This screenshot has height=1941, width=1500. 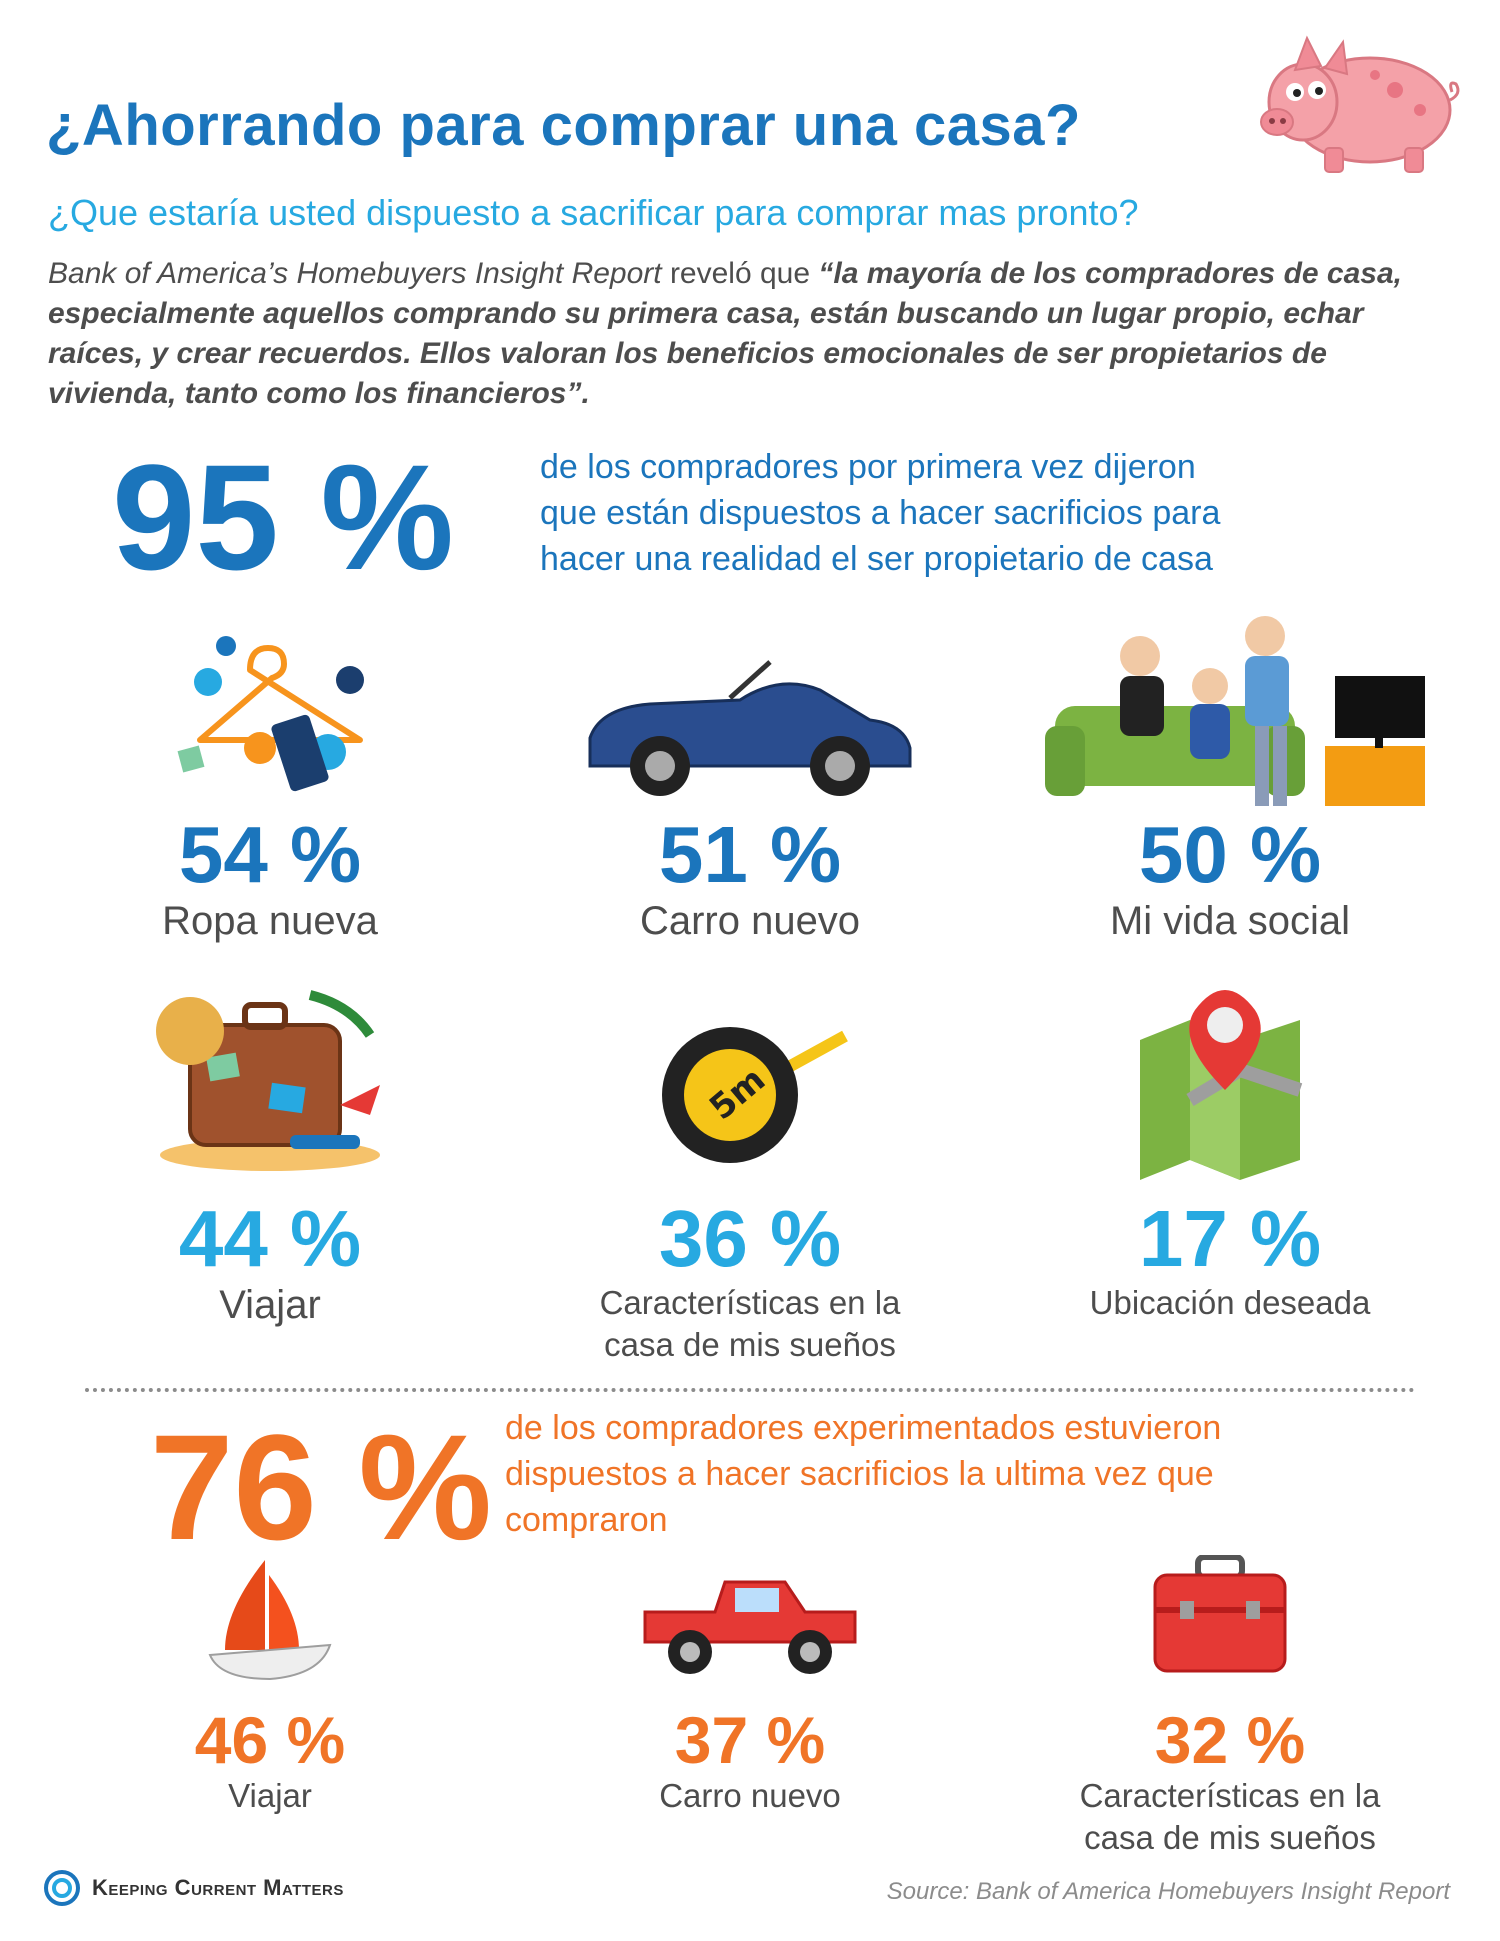 I want to click on stat-card-carro-nuevo: 51 % Carro nuevo, so click(x=750, y=878).